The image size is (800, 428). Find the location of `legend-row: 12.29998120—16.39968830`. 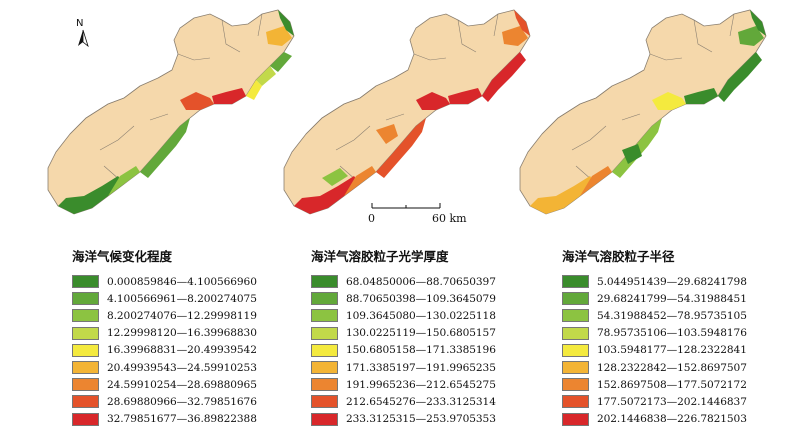

legend-row: 12.29998120—16.39968830 is located at coordinates (164, 333).